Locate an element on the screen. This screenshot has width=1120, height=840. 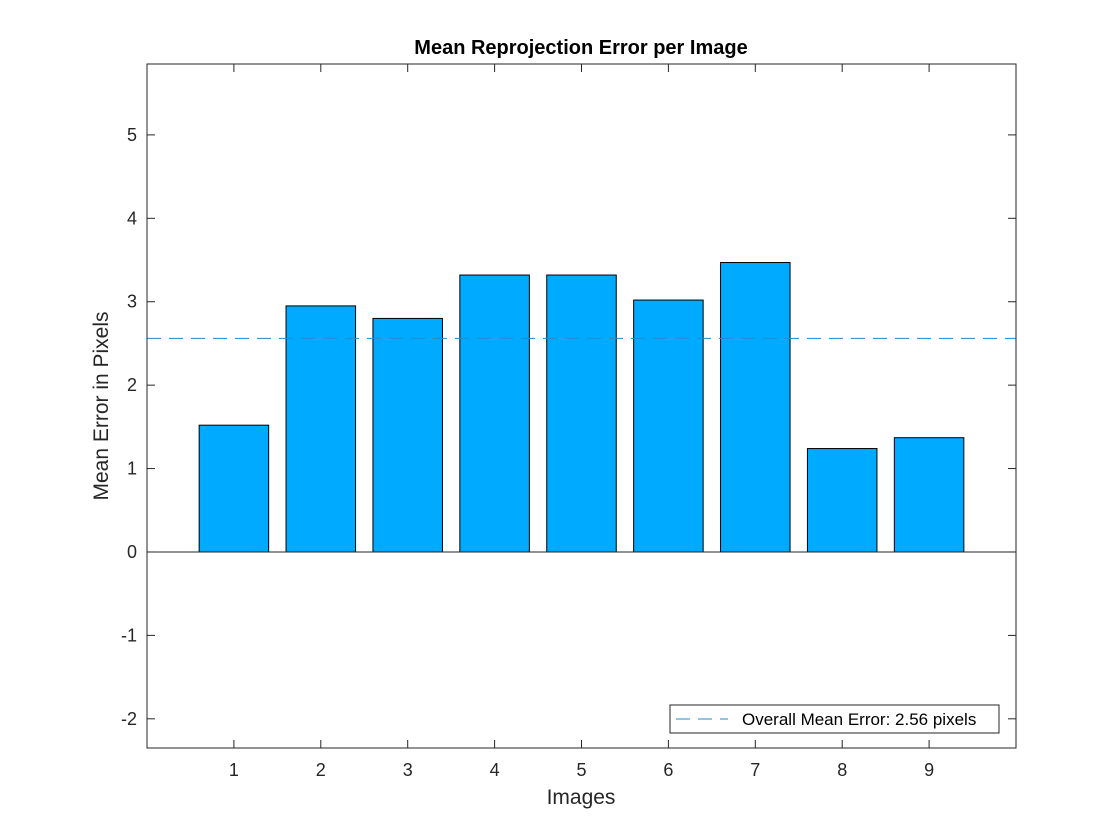
y-tick-label: -2 is located at coordinates (129, 719).